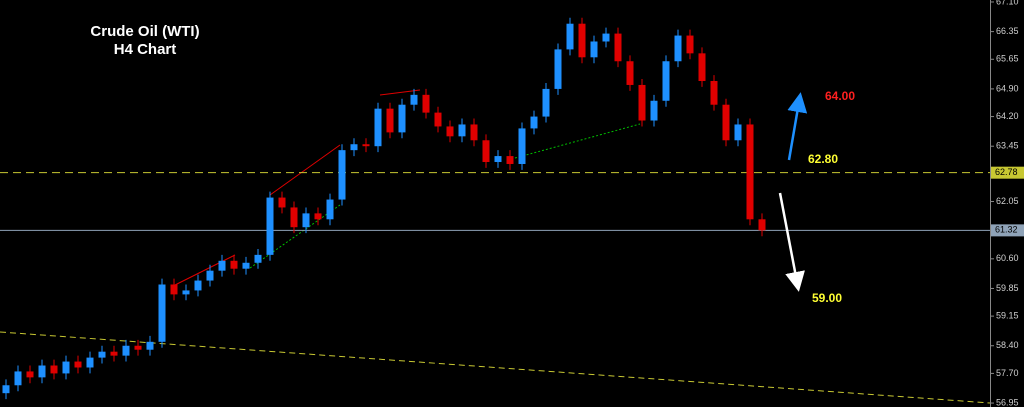  I want to click on price-levels, so click(495, 201).